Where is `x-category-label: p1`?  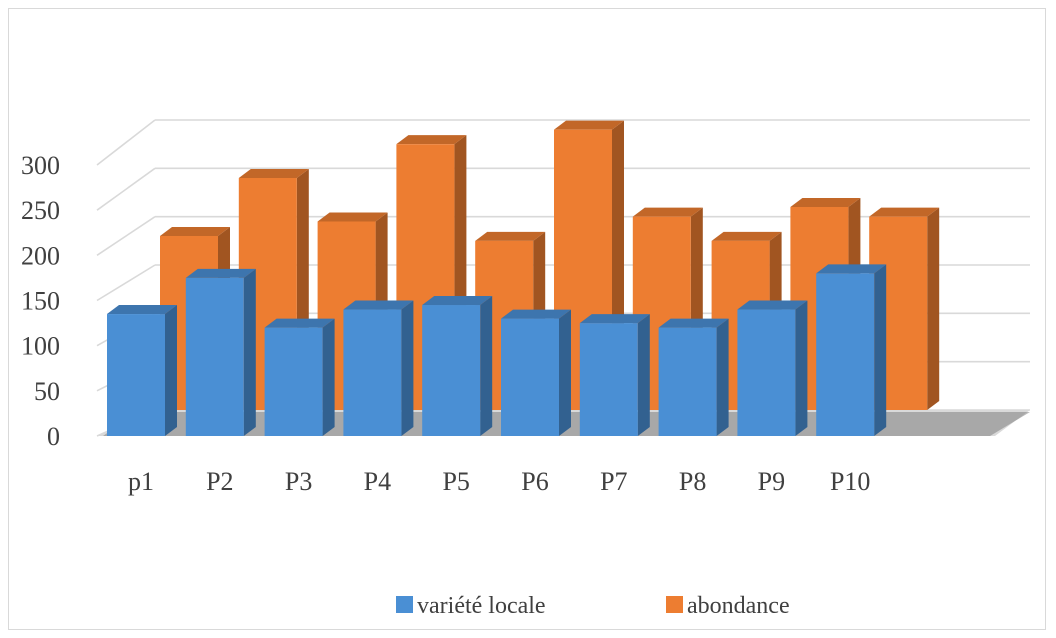 x-category-label: p1 is located at coordinates (141, 481).